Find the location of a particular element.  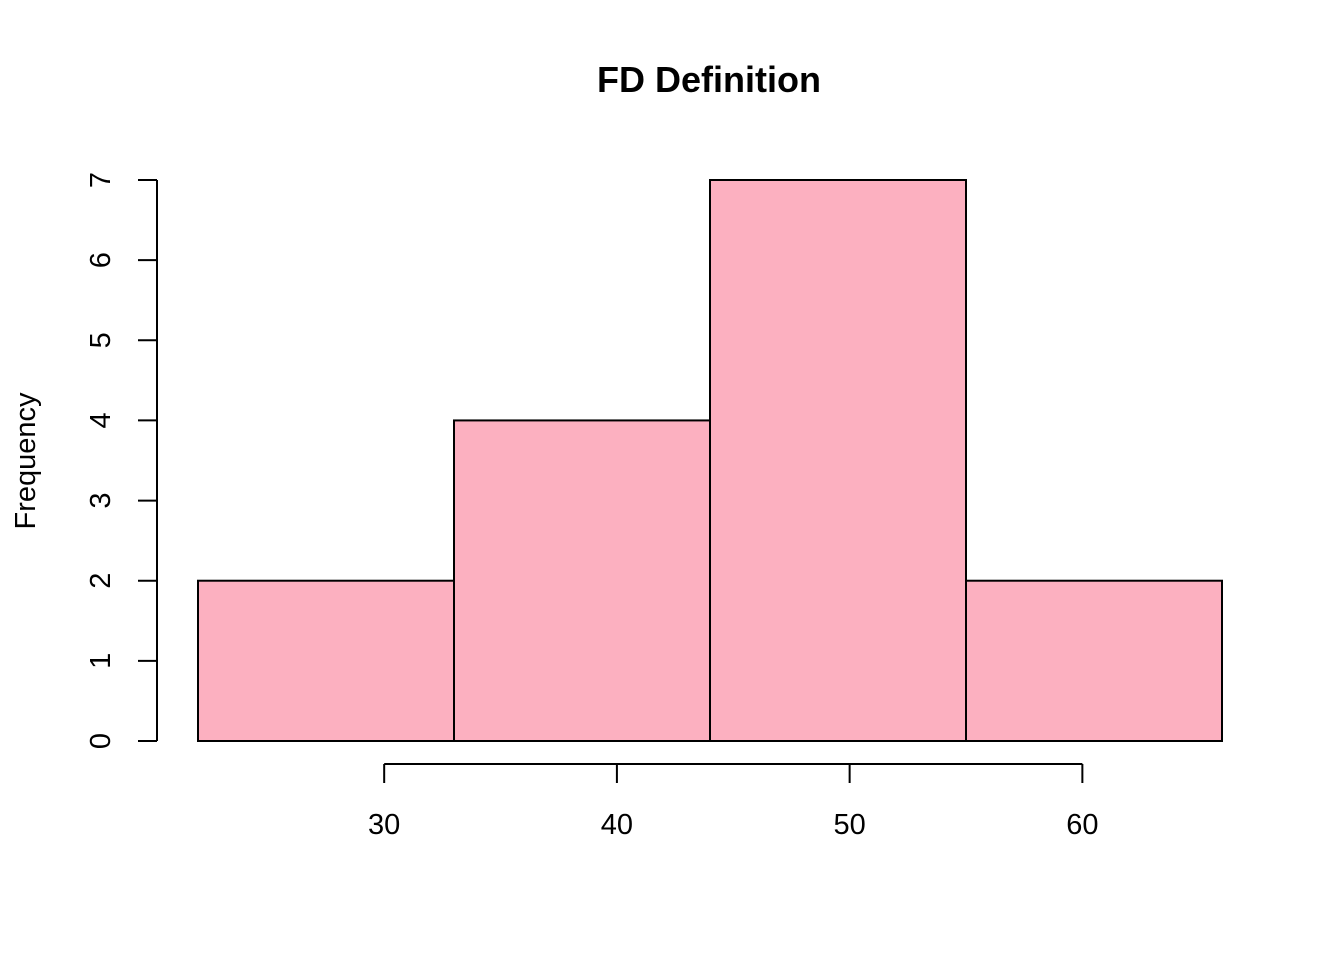

x-tick-label: 30 is located at coordinates (384, 825).